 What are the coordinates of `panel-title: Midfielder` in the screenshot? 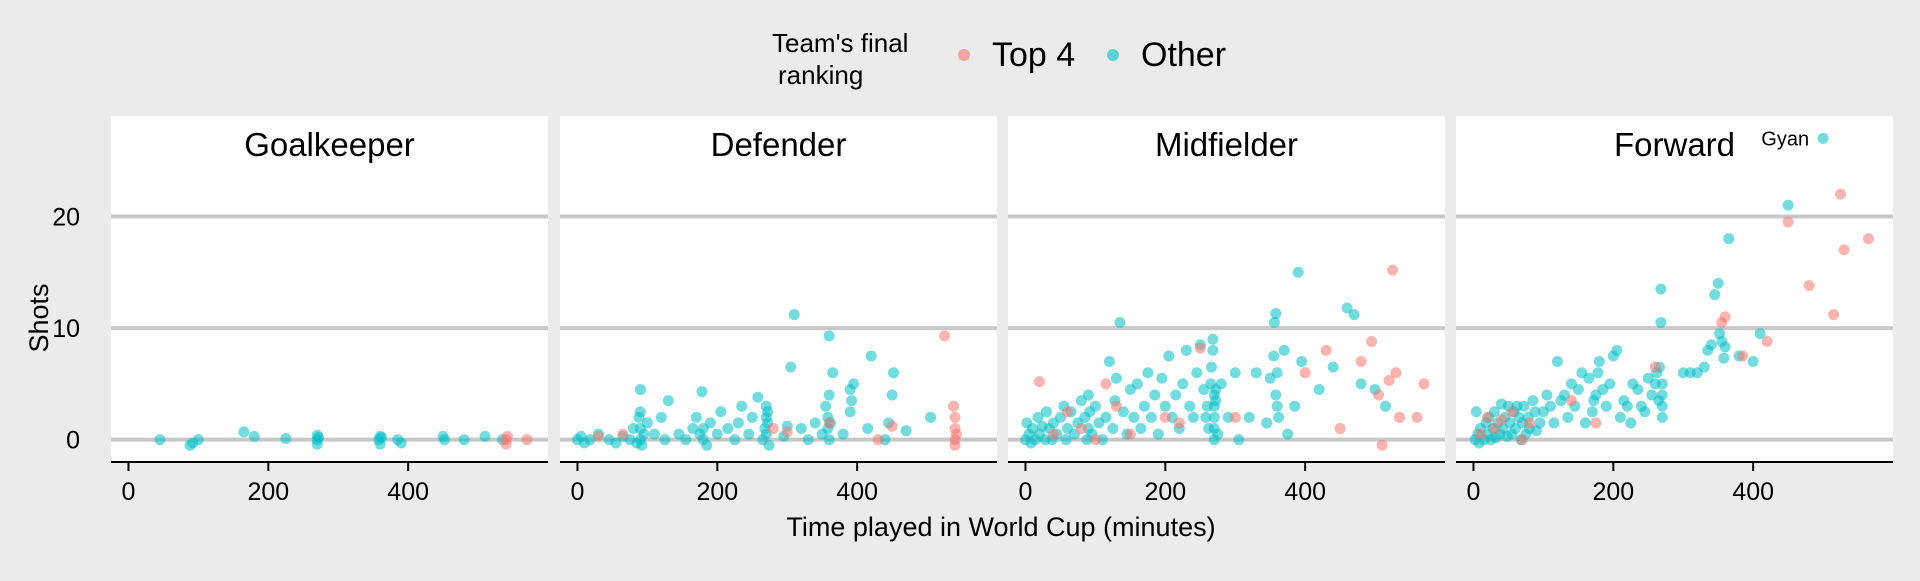 It's located at (1226, 144).